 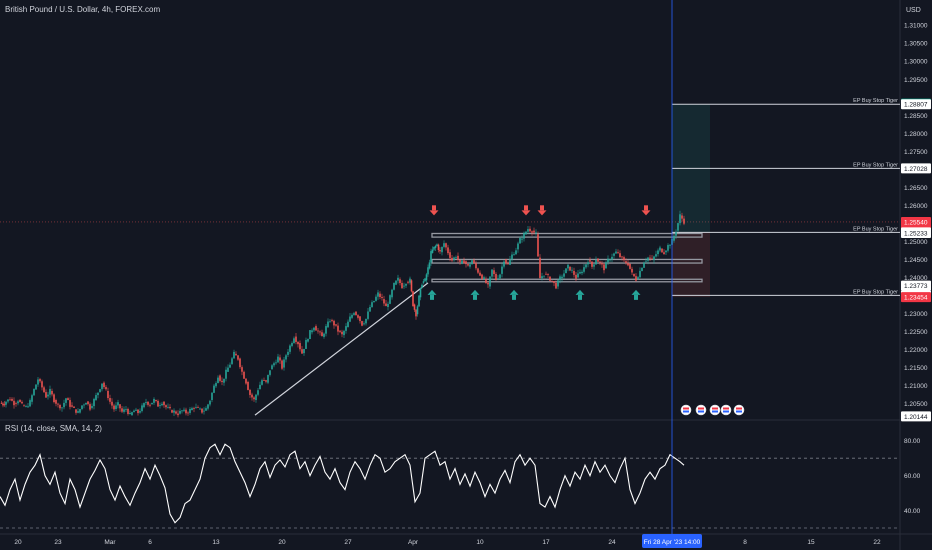 What do you see at coordinates (672, 542) in the screenshot?
I see `cursor-time-label: Fri 28 Apr '23 14:00` at bounding box center [672, 542].